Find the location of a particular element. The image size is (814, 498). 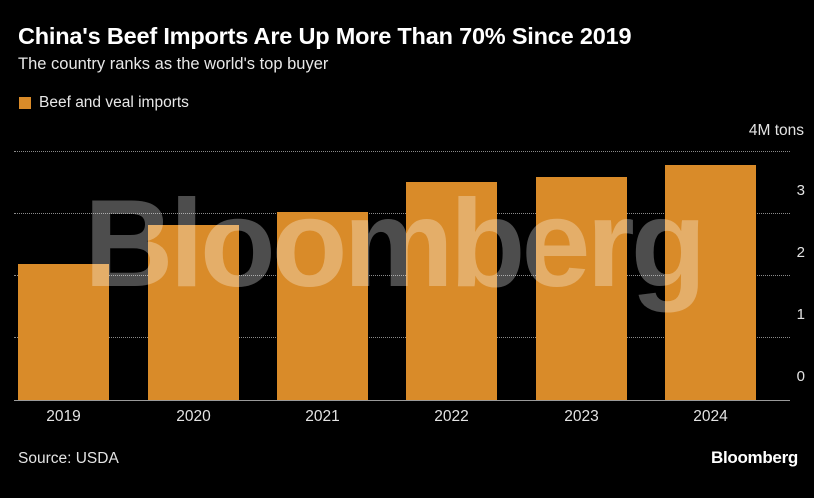

bar-2023 is located at coordinates (581, 288).